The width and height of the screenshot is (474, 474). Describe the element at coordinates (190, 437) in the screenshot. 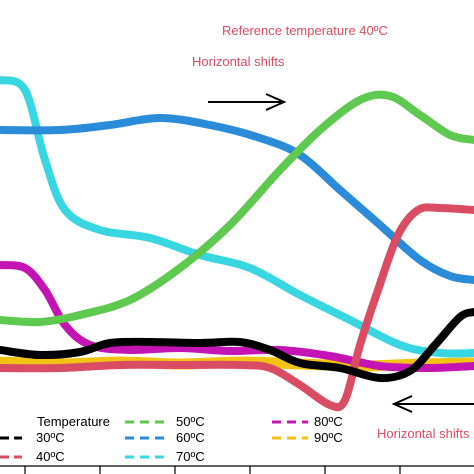

I see `legend-entry-60: 60ºC` at that location.